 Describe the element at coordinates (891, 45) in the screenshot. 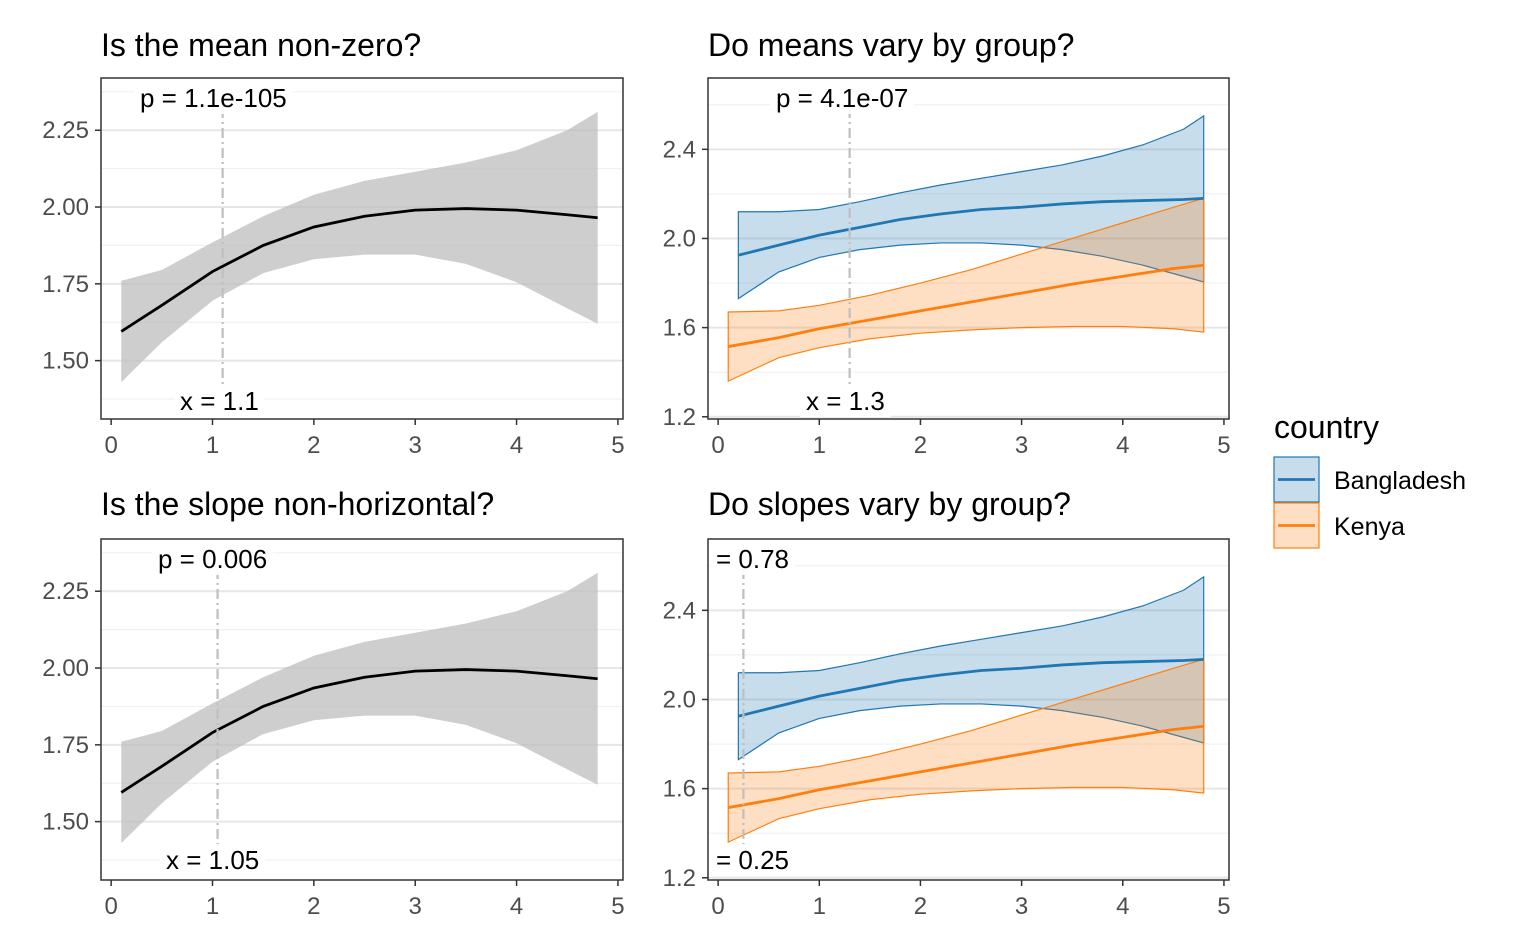

I see `panel-title: Do means vary by group?` at that location.